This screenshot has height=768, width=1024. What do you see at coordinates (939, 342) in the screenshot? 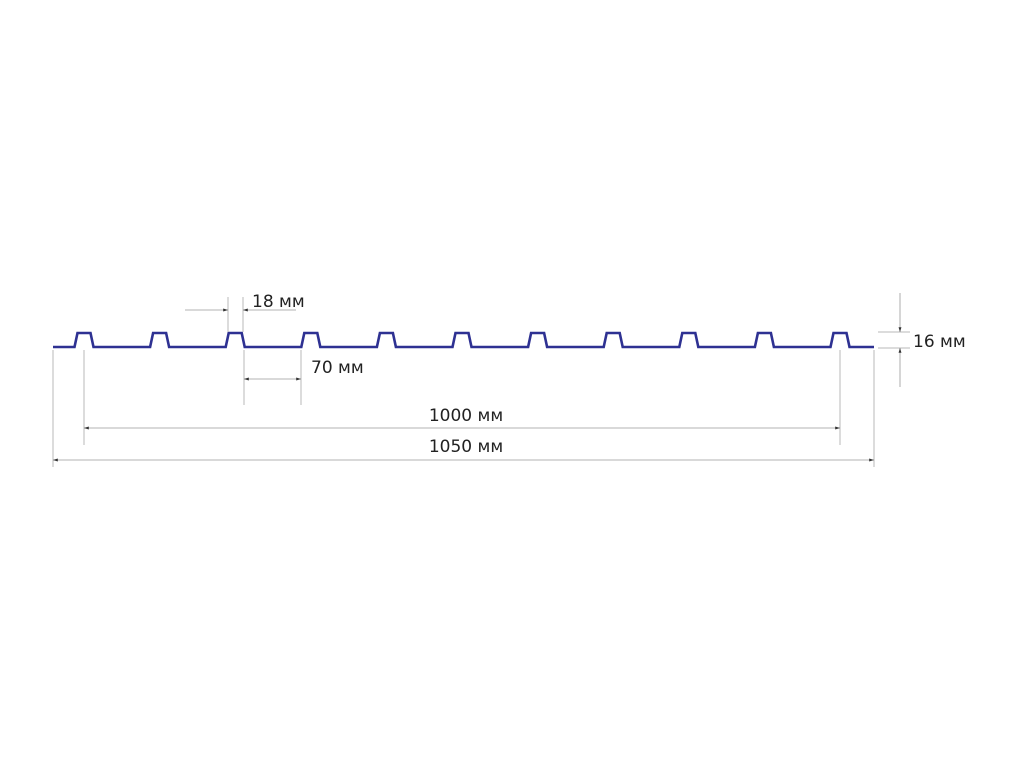
I see `rib-height-label: 16 мм` at bounding box center [939, 342].